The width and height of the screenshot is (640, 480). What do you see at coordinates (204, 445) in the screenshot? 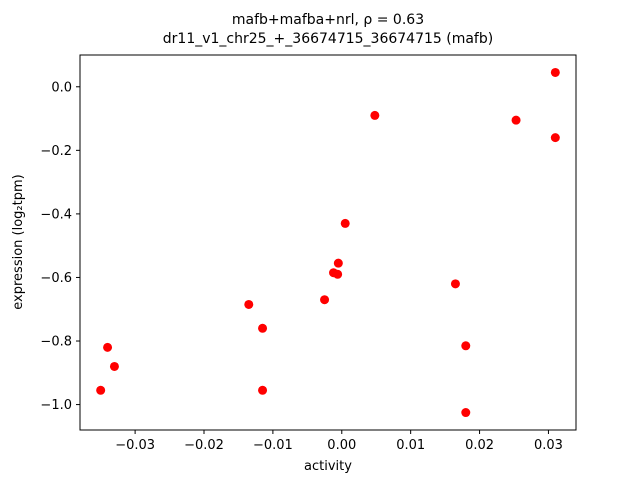
I see `x-tick-label: −0.02` at bounding box center [204, 445].